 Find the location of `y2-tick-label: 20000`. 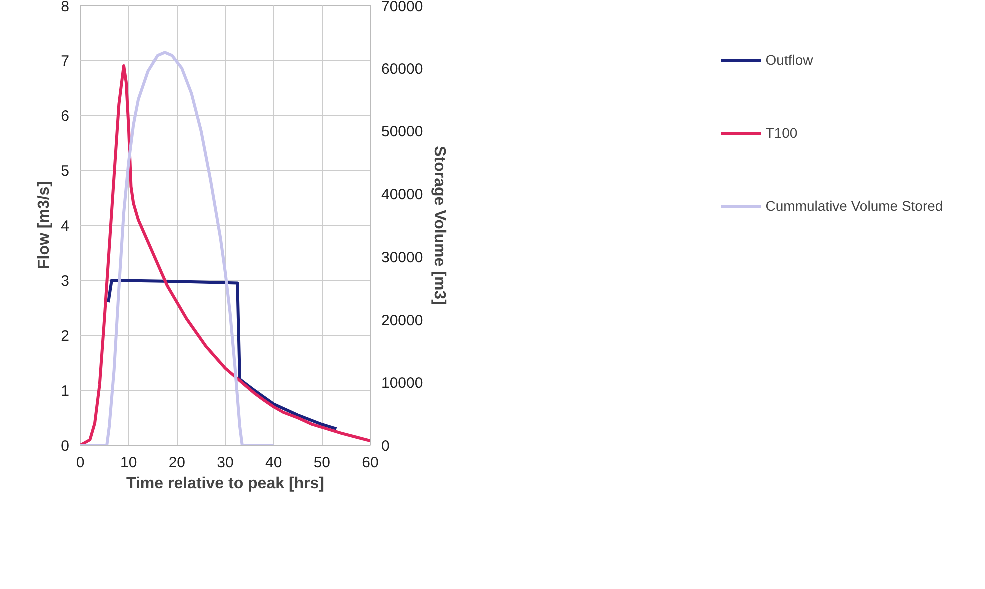

y2-tick-label: 20000 is located at coordinates (403, 321).